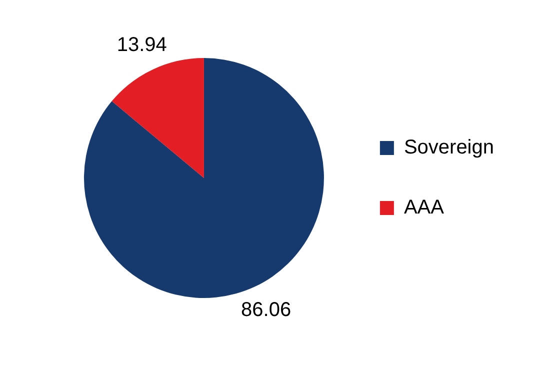 The image size is (556, 377). Describe the element at coordinates (141, 45) in the screenshot. I see `data-label: 13.94` at that location.